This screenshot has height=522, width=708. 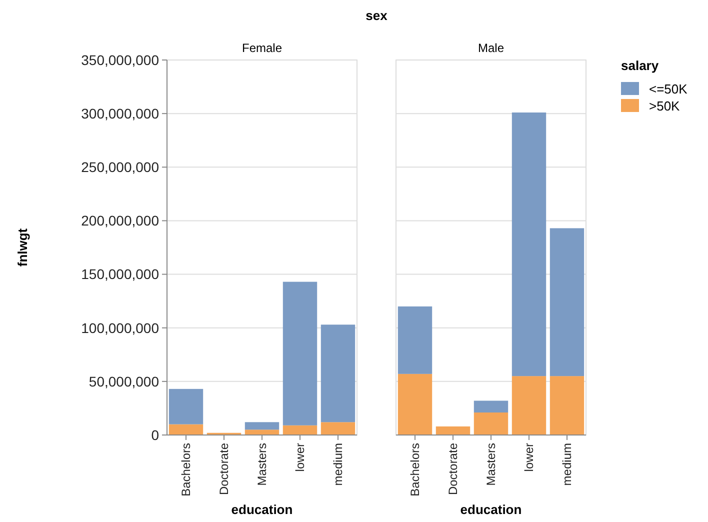 What do you see at coordinates (155, 434) in the screenshot?
I see `y-tick-label: 0` at bounding box center [155, 434].